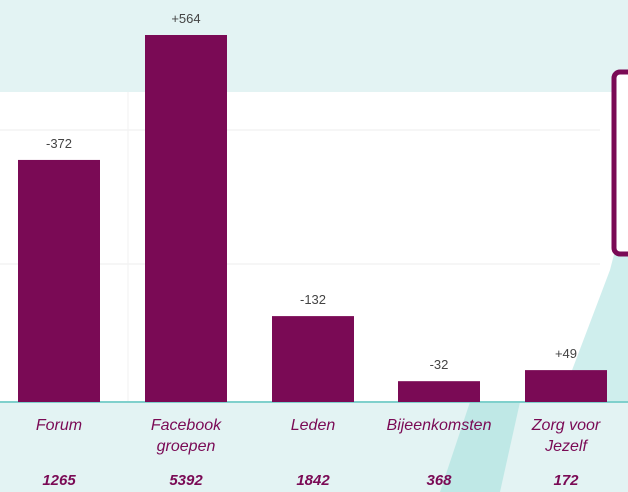  Describe the element at coordinates (566, 446) in the screenshot. I see `category-label: Jezelf` at that location.